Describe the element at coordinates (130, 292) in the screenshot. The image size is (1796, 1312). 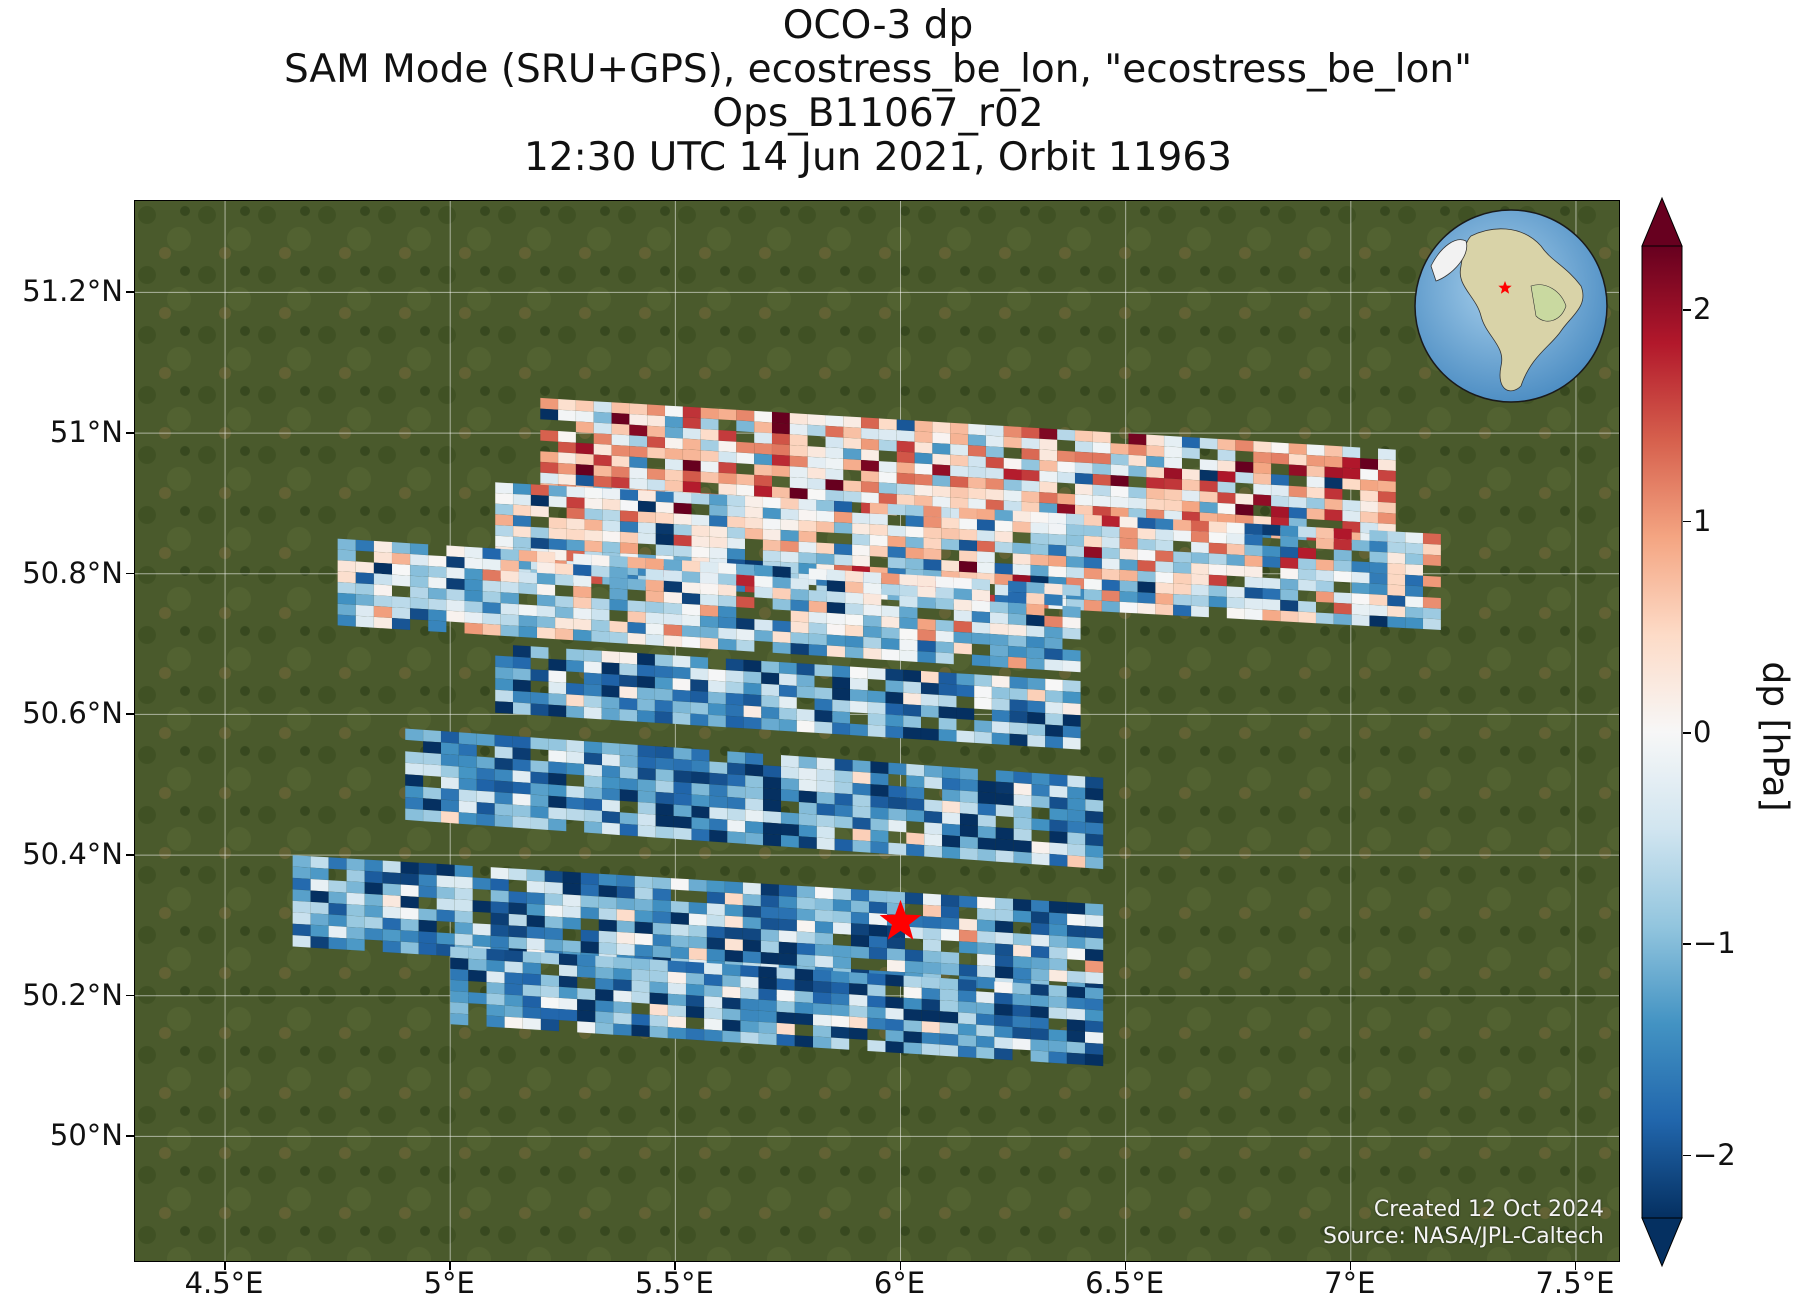
I see `y-tick-mark` at that location.